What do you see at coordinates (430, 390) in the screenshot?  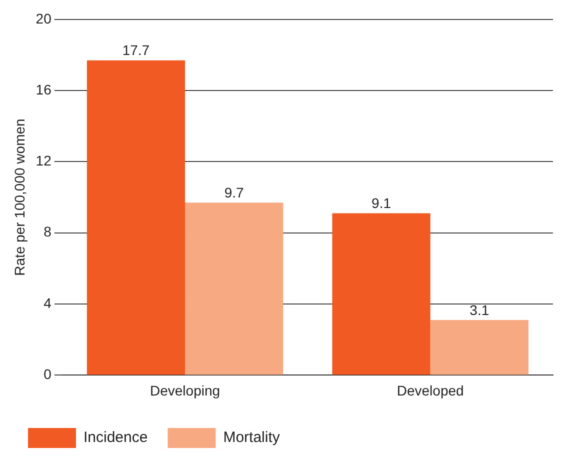 I see `x-tick-label: Developed` at bounding box center [430, 390].